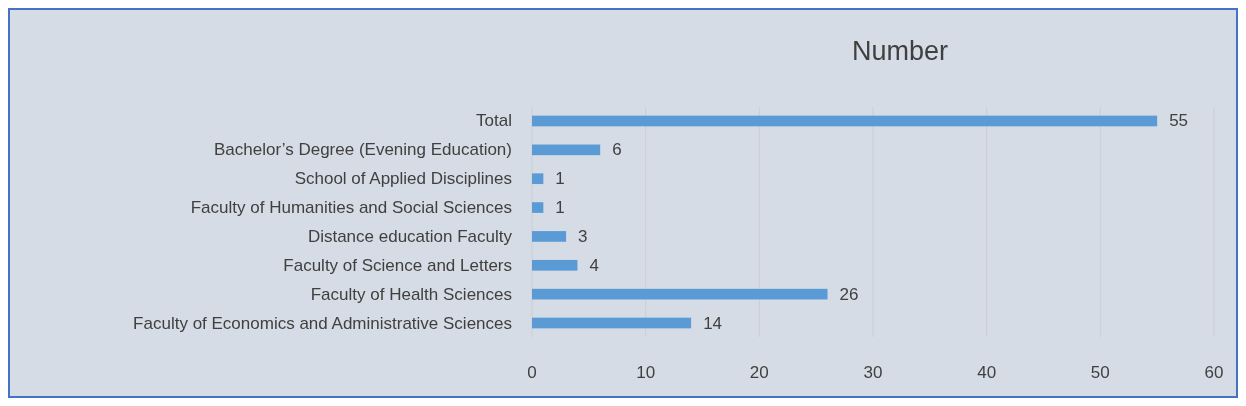 The height and width of the screenshot is (406, 1246). I want to click on data-label: 14, so click(713, 323).